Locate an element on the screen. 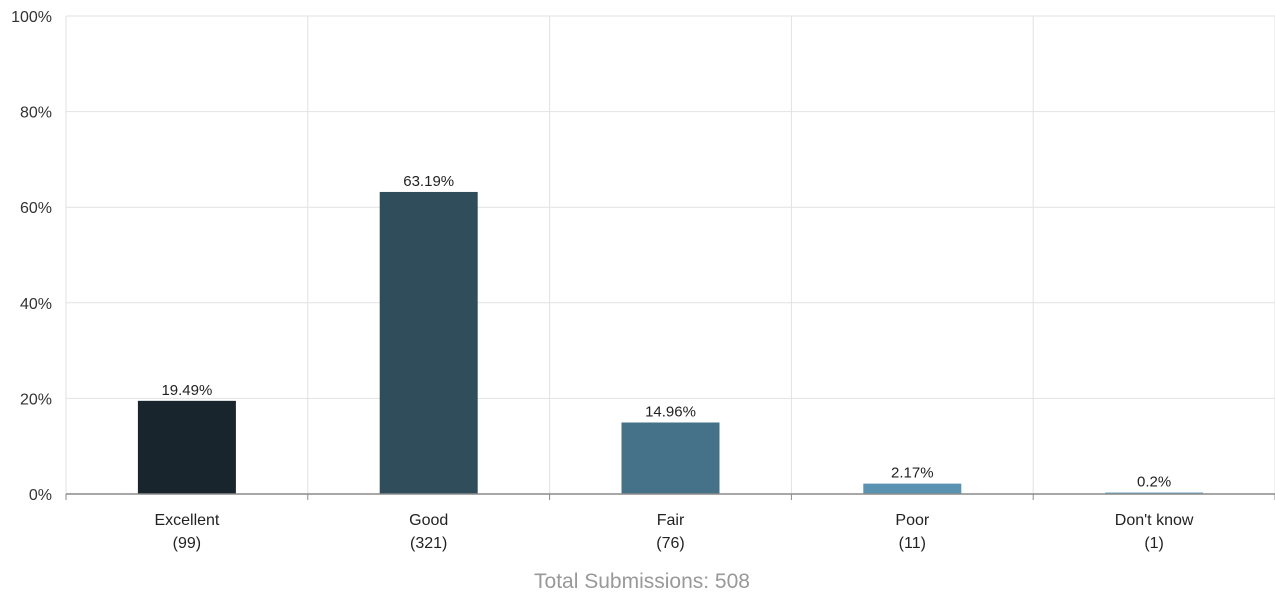 This screenshot has width=1275, height=596. y-tick-label: 40% is located at coordinates (36, 304).